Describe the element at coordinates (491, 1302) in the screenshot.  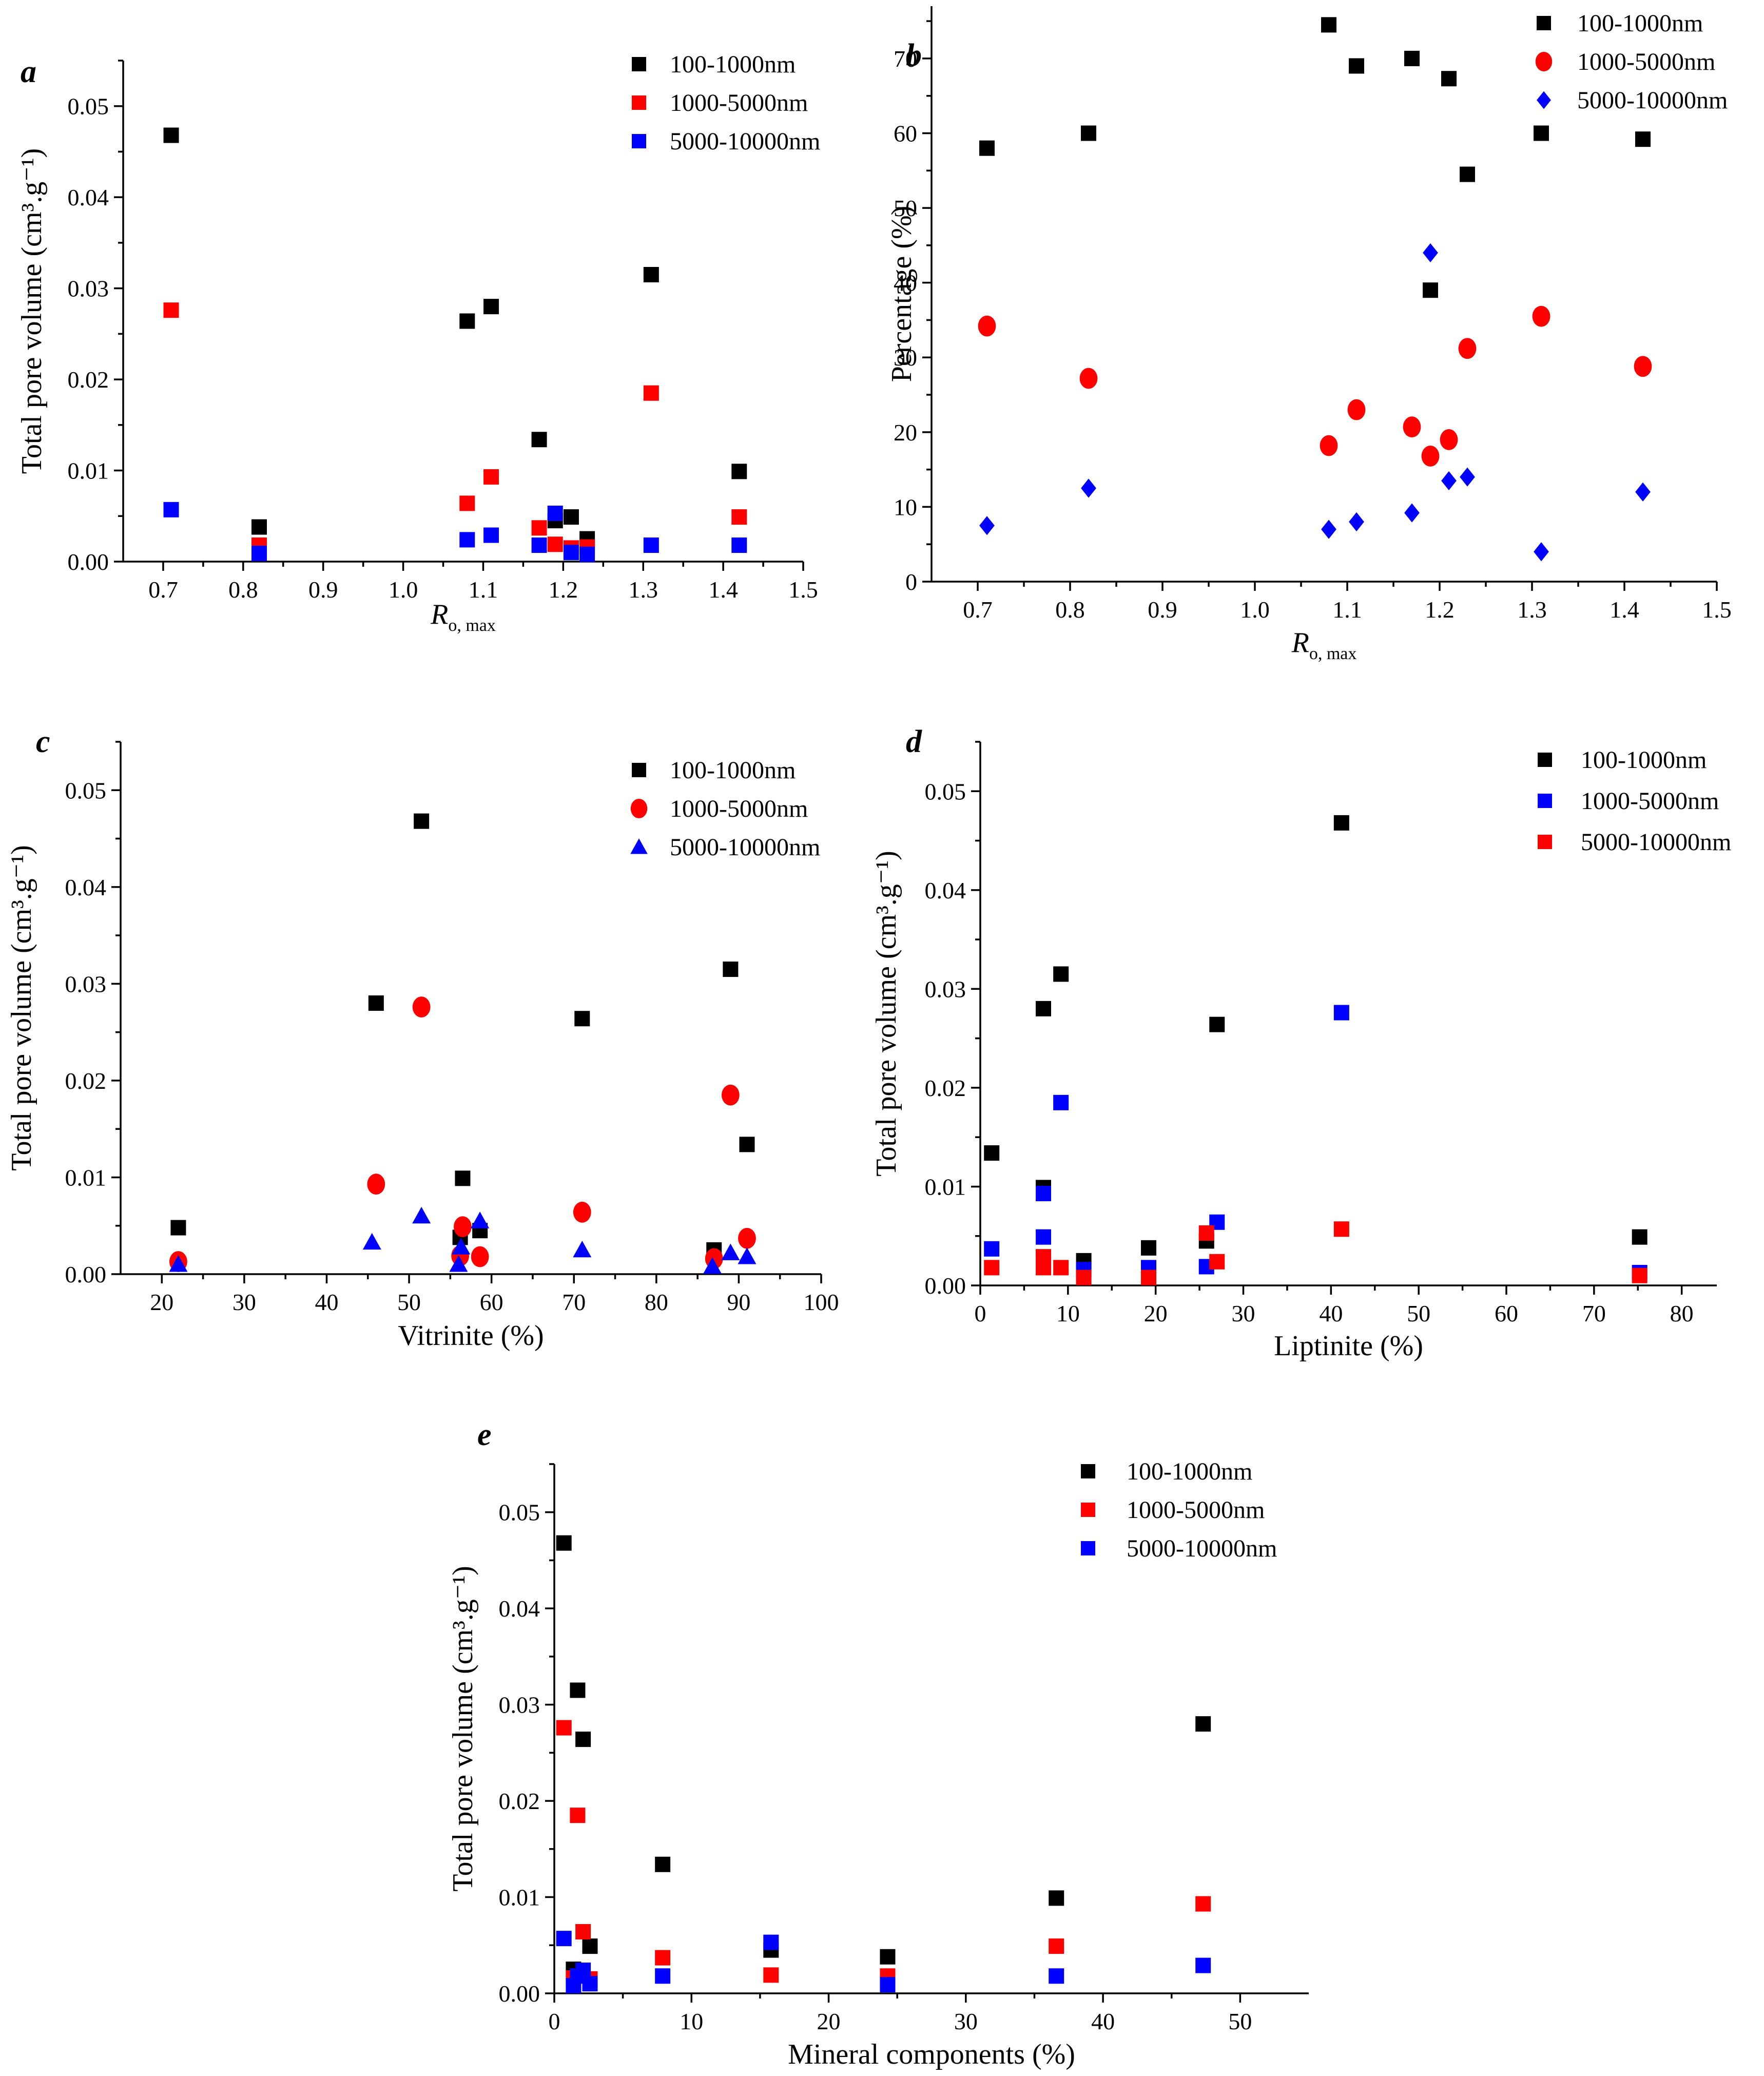
I see `x-tick-label: 60` at that location.